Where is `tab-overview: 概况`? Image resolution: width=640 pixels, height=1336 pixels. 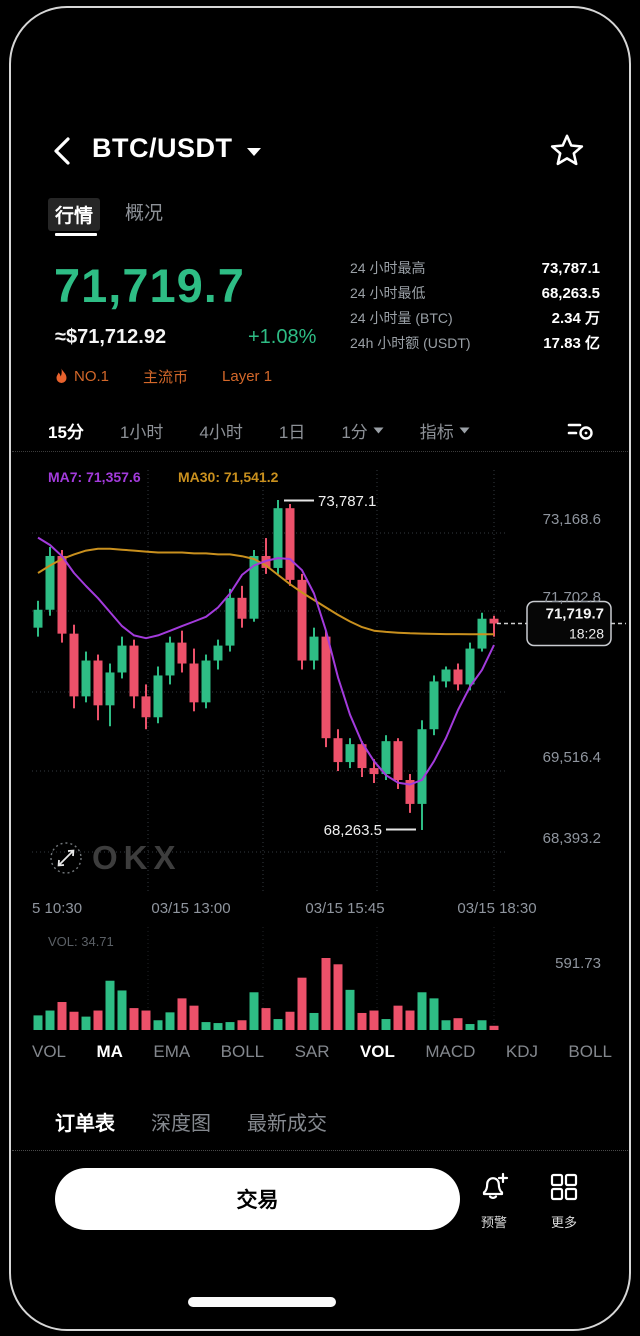 tab-overview: 概况 is located at coordinates (144, 213).